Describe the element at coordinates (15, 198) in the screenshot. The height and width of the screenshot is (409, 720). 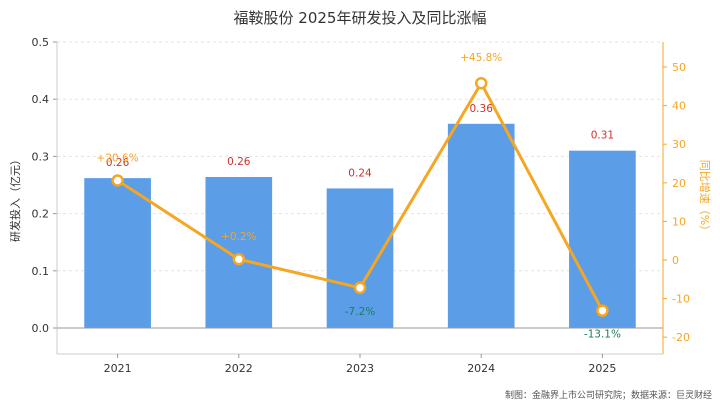
I see `y-axis-title: 研发投入（亿元）` at that location.